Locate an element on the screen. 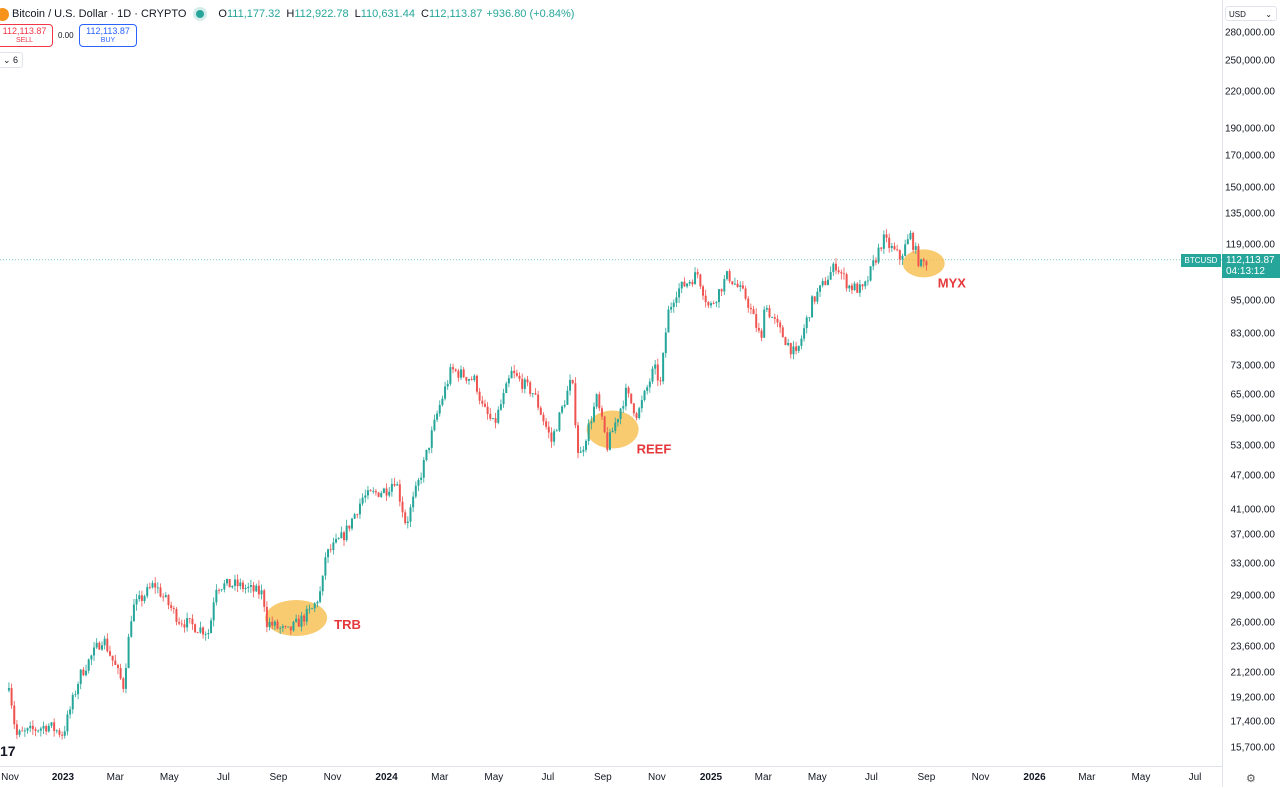 The image size is (1280, 788). time-tick-label: Jul is located at coordinates (548, 777).